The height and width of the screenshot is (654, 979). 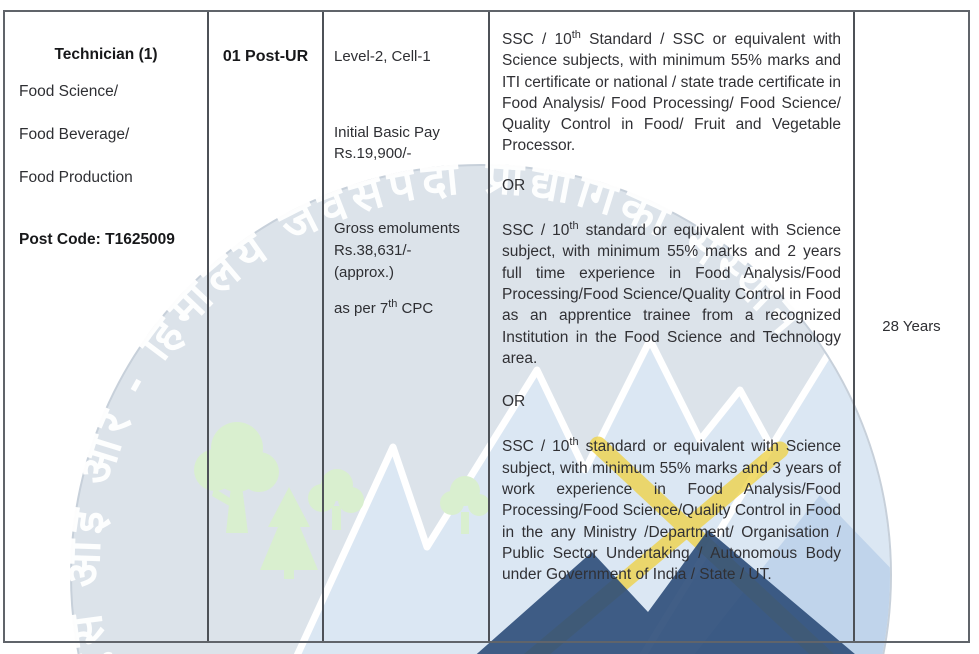 What do you see at coordinates (106, 54) in the screenshot?
I see `post-title: Technician (1)` at bounding box center [106, 54].